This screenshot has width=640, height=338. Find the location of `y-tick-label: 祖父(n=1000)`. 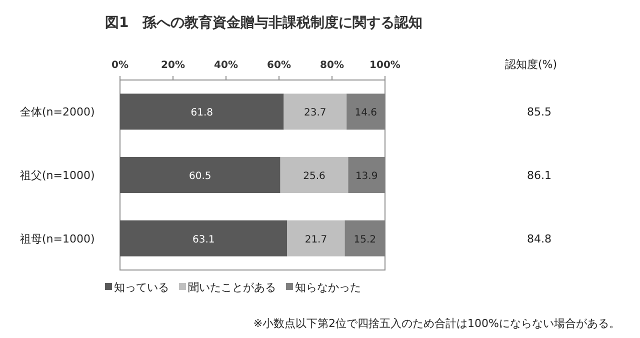

y-tick-label: 祖父(n=1000) is located at coordinates (57, 175).